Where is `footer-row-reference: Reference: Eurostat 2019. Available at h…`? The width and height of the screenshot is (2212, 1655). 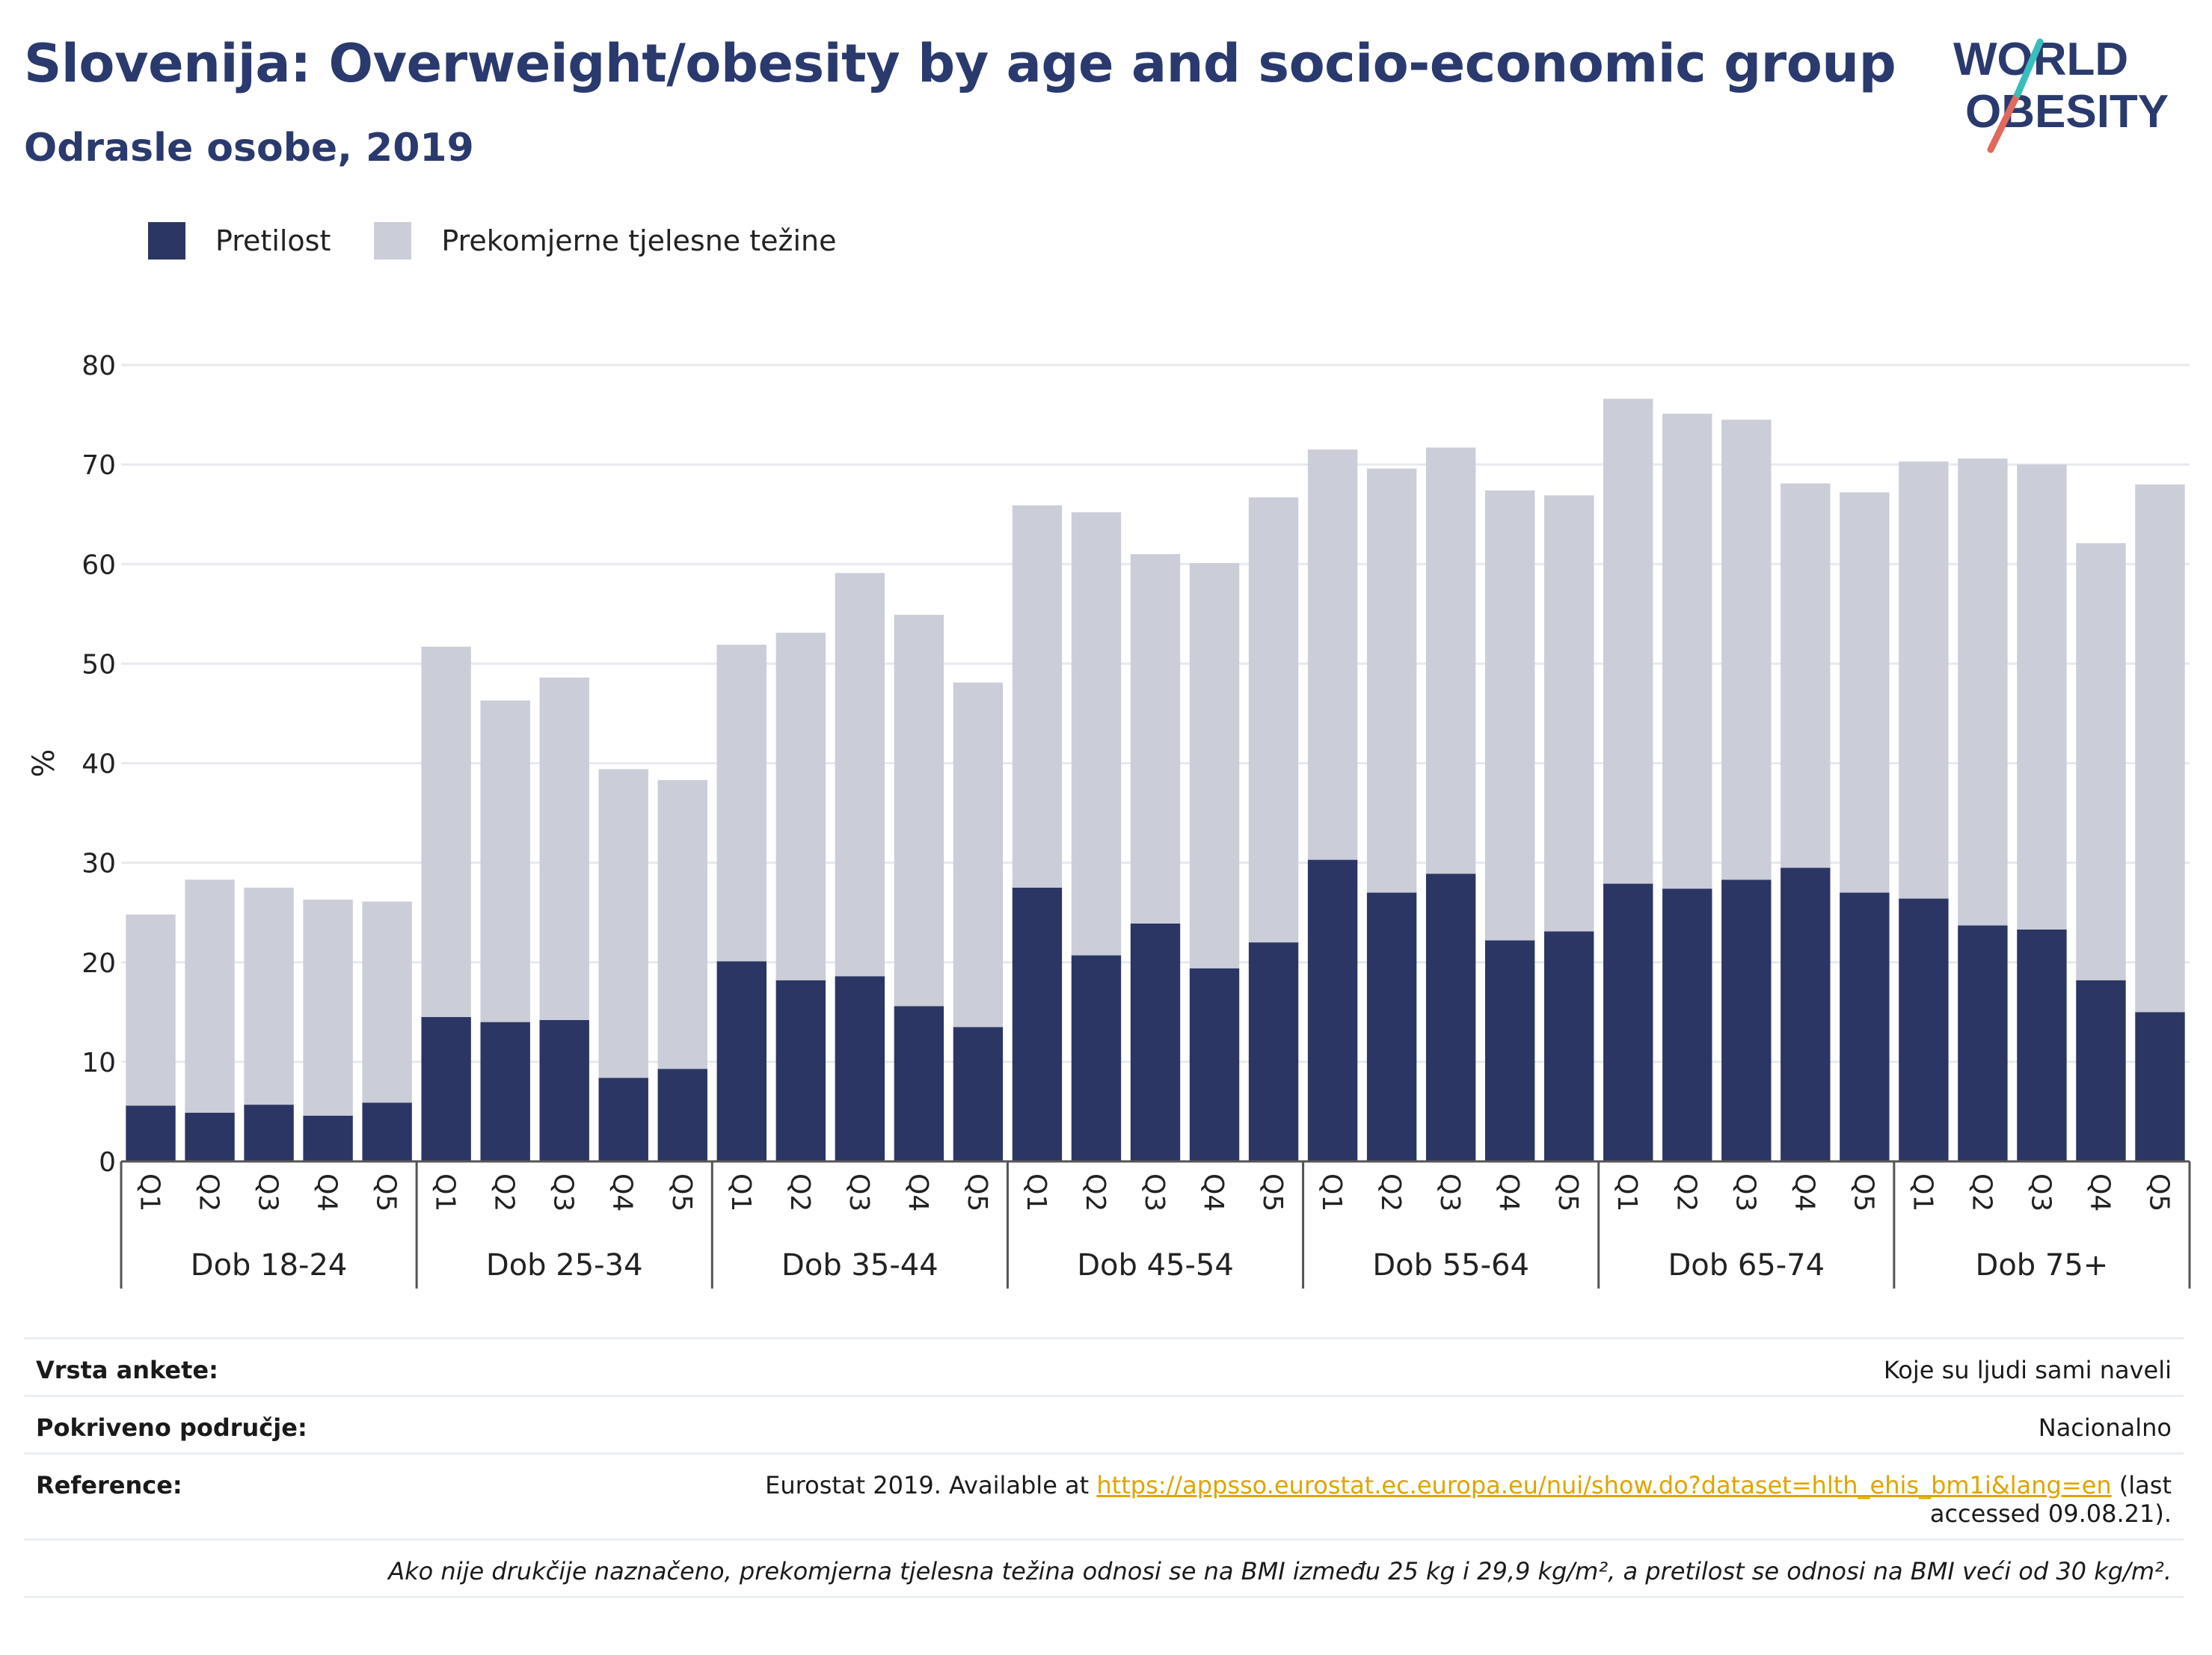 footer-row-reference: Reference: Eurostat 2019. Available at h… is located at coordinates (1104, 1495).